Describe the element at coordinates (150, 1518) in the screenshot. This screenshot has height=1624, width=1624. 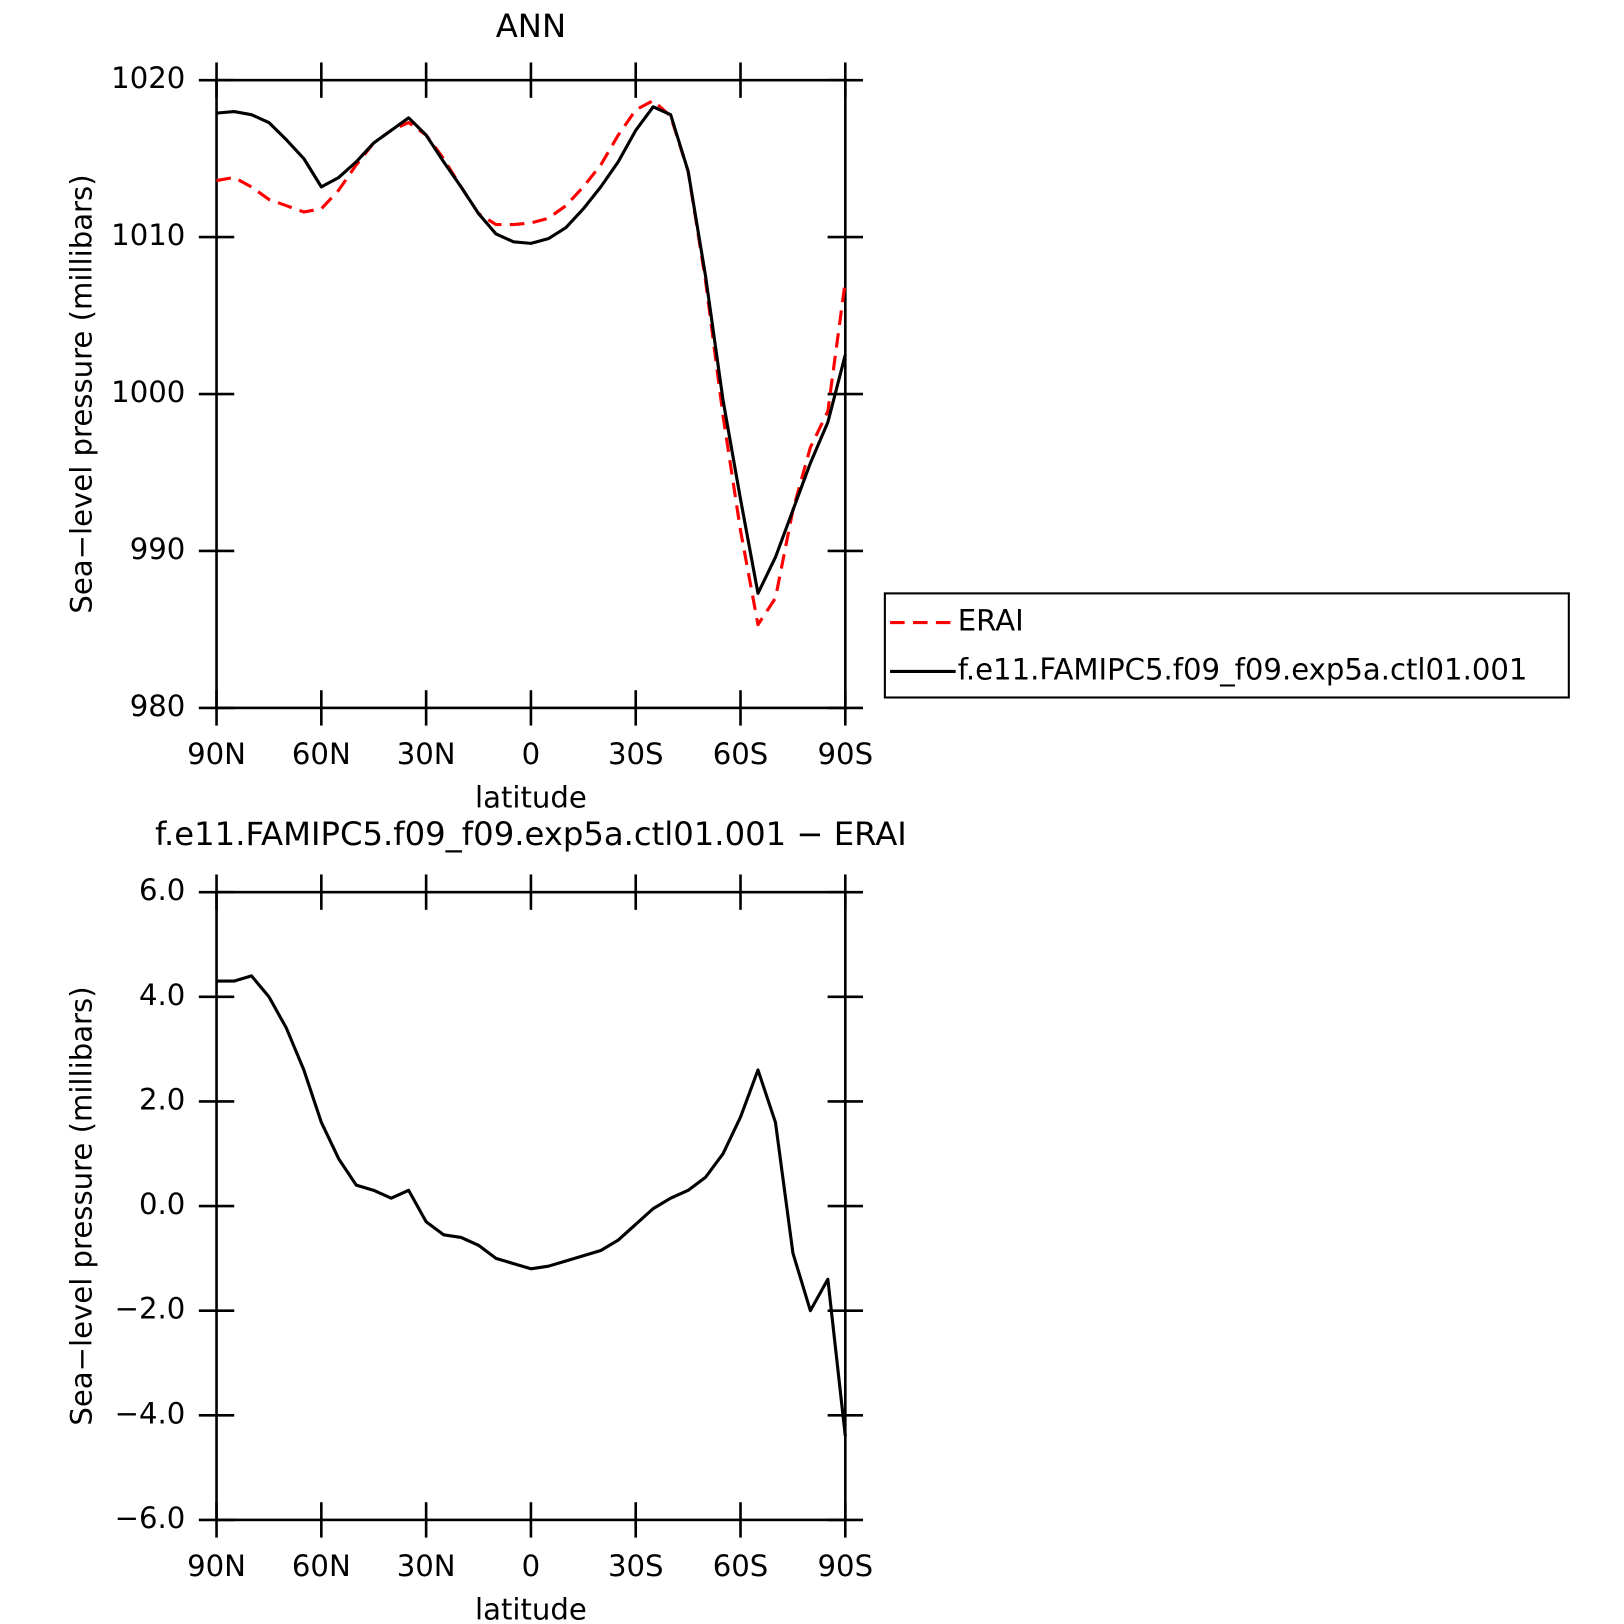
I see `y-tick-label: −6.0` at that location.